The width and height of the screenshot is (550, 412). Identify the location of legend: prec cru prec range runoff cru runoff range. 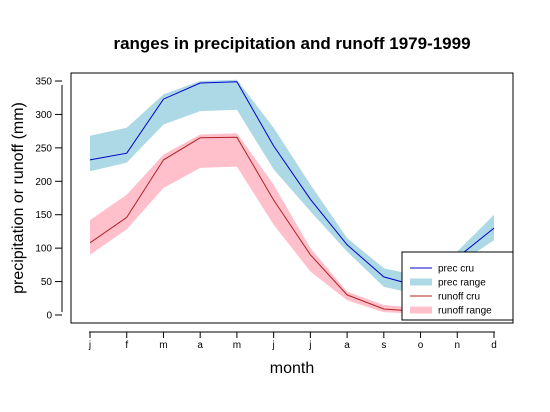
(457, 286).